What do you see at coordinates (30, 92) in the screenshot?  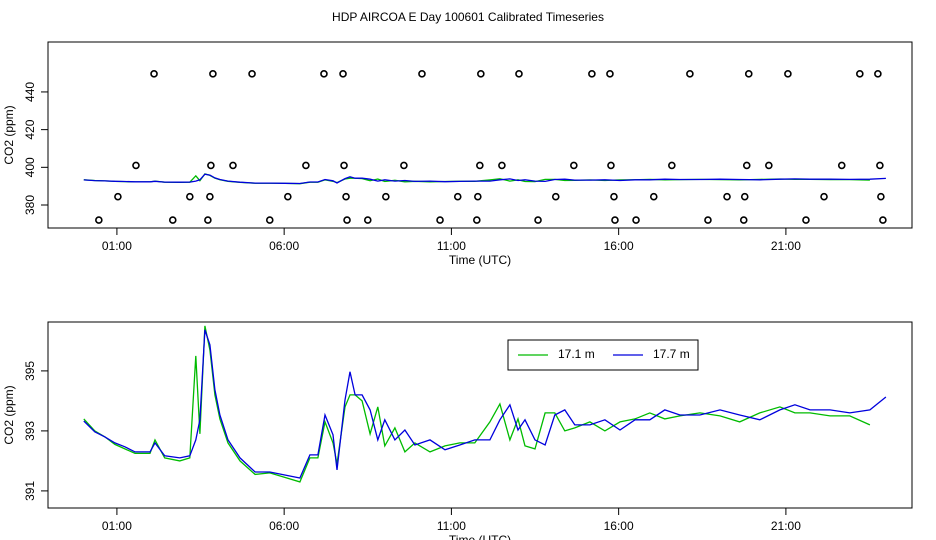 I see `y-tick-label: 440` at bounding box center [30, 92].